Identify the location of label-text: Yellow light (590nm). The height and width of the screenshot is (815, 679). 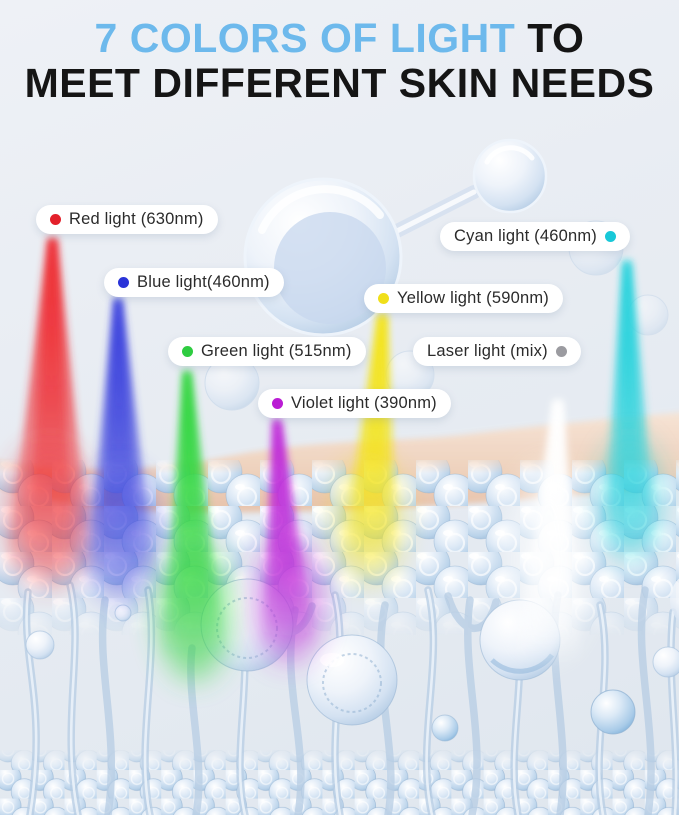
(473, 298).